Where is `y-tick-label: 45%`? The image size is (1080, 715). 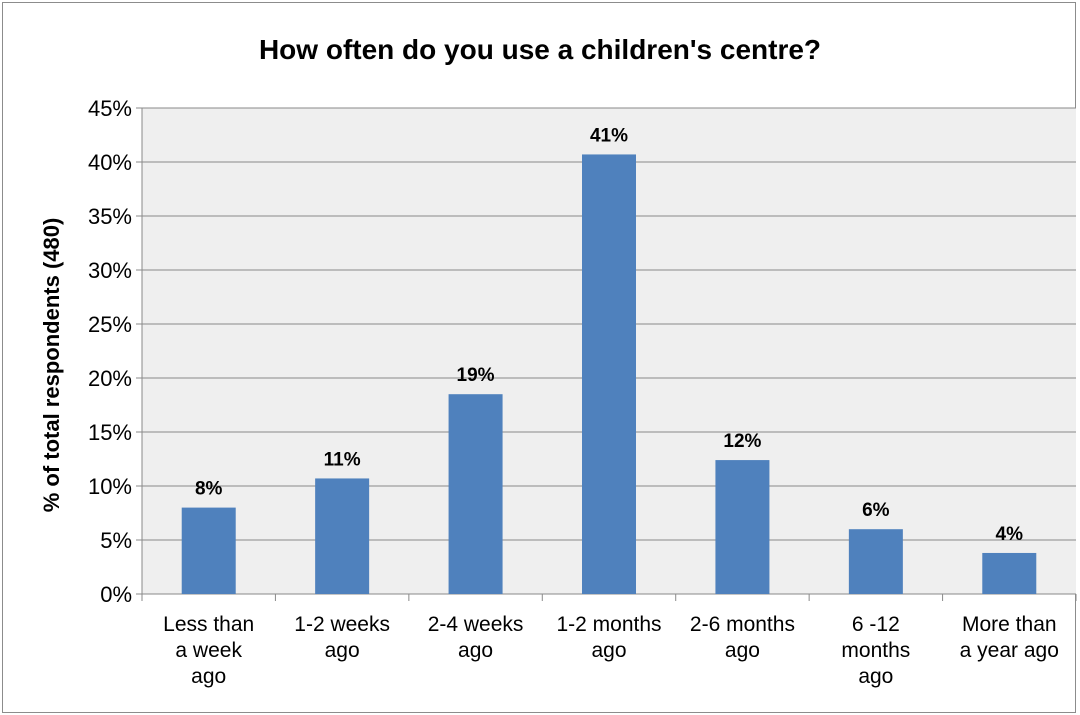
y-tick-label: 45% is located at coordinates (110, 108).